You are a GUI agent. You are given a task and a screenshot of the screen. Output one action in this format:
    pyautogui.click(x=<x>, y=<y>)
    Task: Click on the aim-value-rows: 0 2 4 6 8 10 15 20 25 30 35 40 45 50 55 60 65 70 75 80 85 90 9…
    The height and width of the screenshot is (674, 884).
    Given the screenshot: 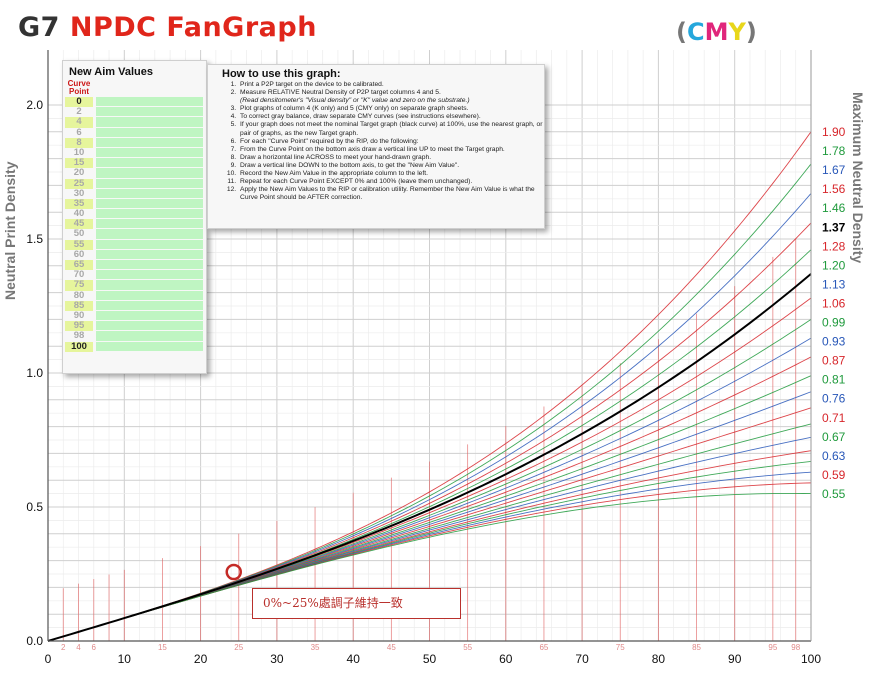 What is the action you would take?
    pyautogui.click(x=134, y=224)
    